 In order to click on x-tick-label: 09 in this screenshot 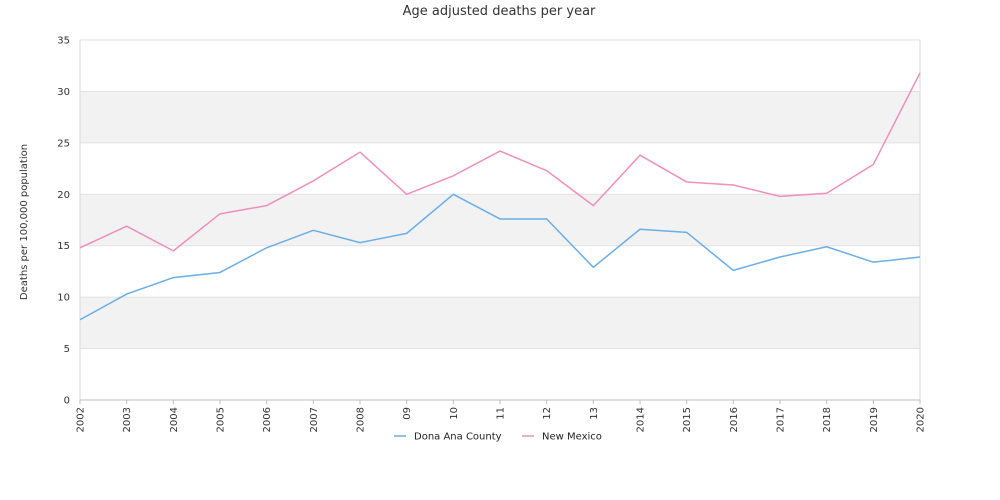, I will do `click(407, 413)`.